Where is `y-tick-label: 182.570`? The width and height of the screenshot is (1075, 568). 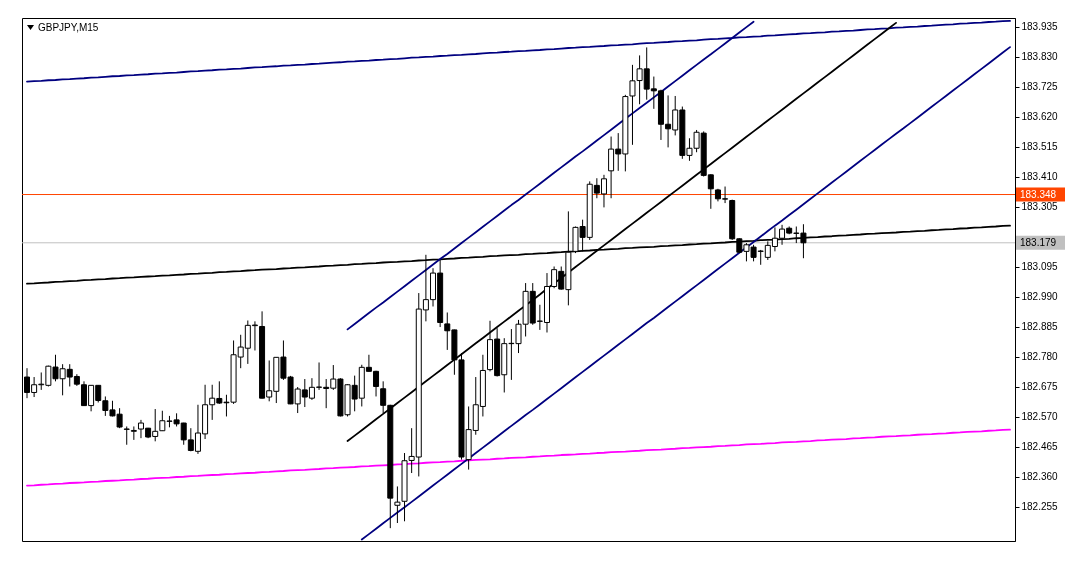
y-tick-label: 182.570 is located at coordinates (1040, 417).